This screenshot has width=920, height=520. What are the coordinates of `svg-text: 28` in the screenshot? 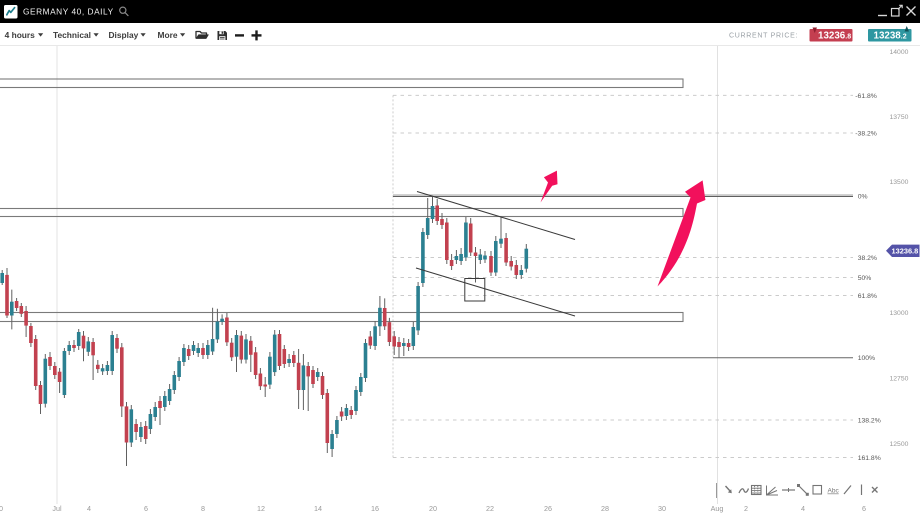 It's located at (605, 508).